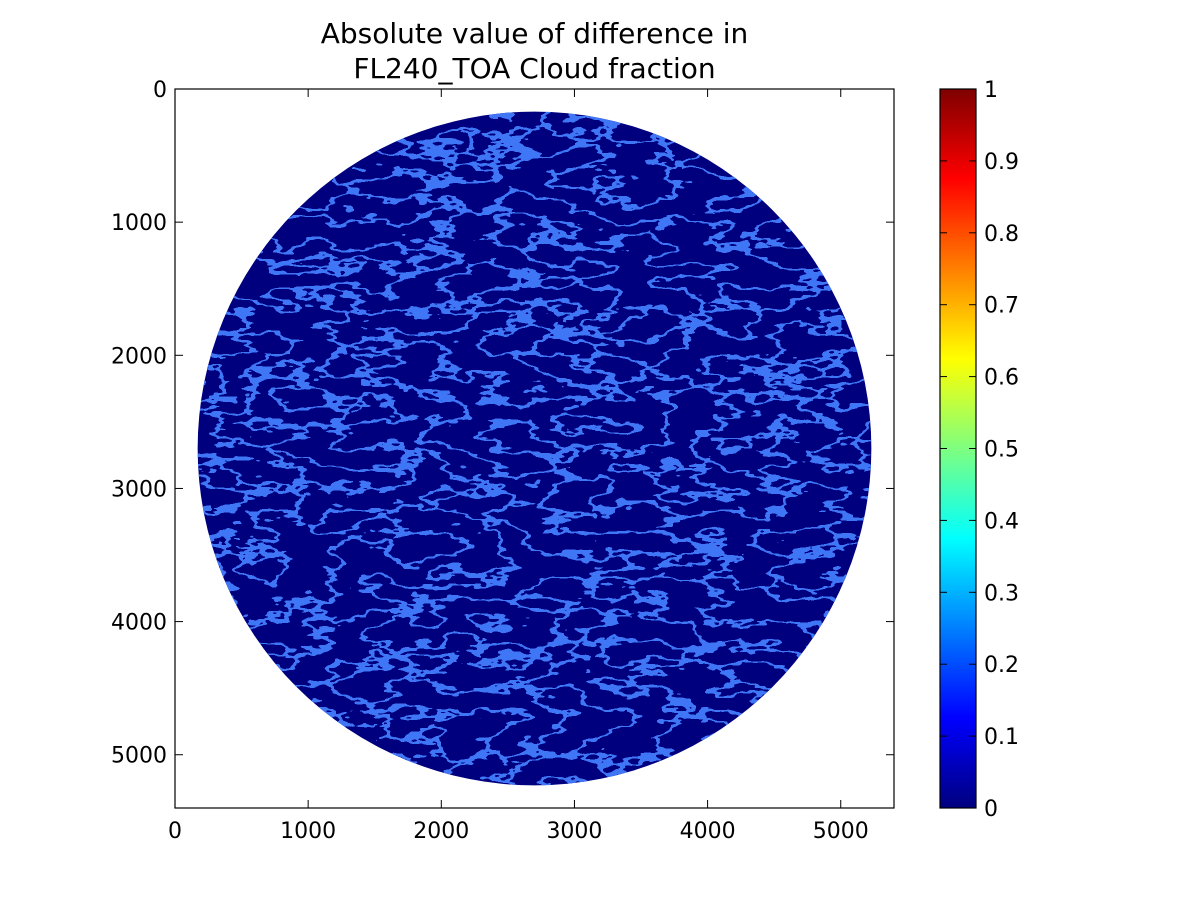 This screenshot has height=904, width=1200. Describe the element at coordinates (1001, 737) in the screenshot. I see `colorbar-tick-label: 0.1` at that location.